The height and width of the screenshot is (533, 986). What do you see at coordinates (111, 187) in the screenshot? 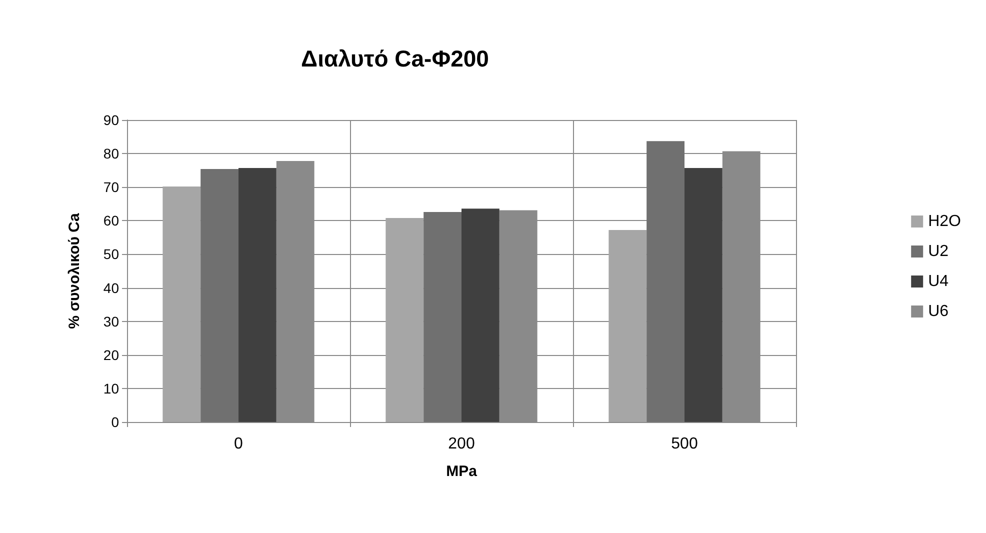
I see `y-tick-label: 70` at bounding box center [111, 187].